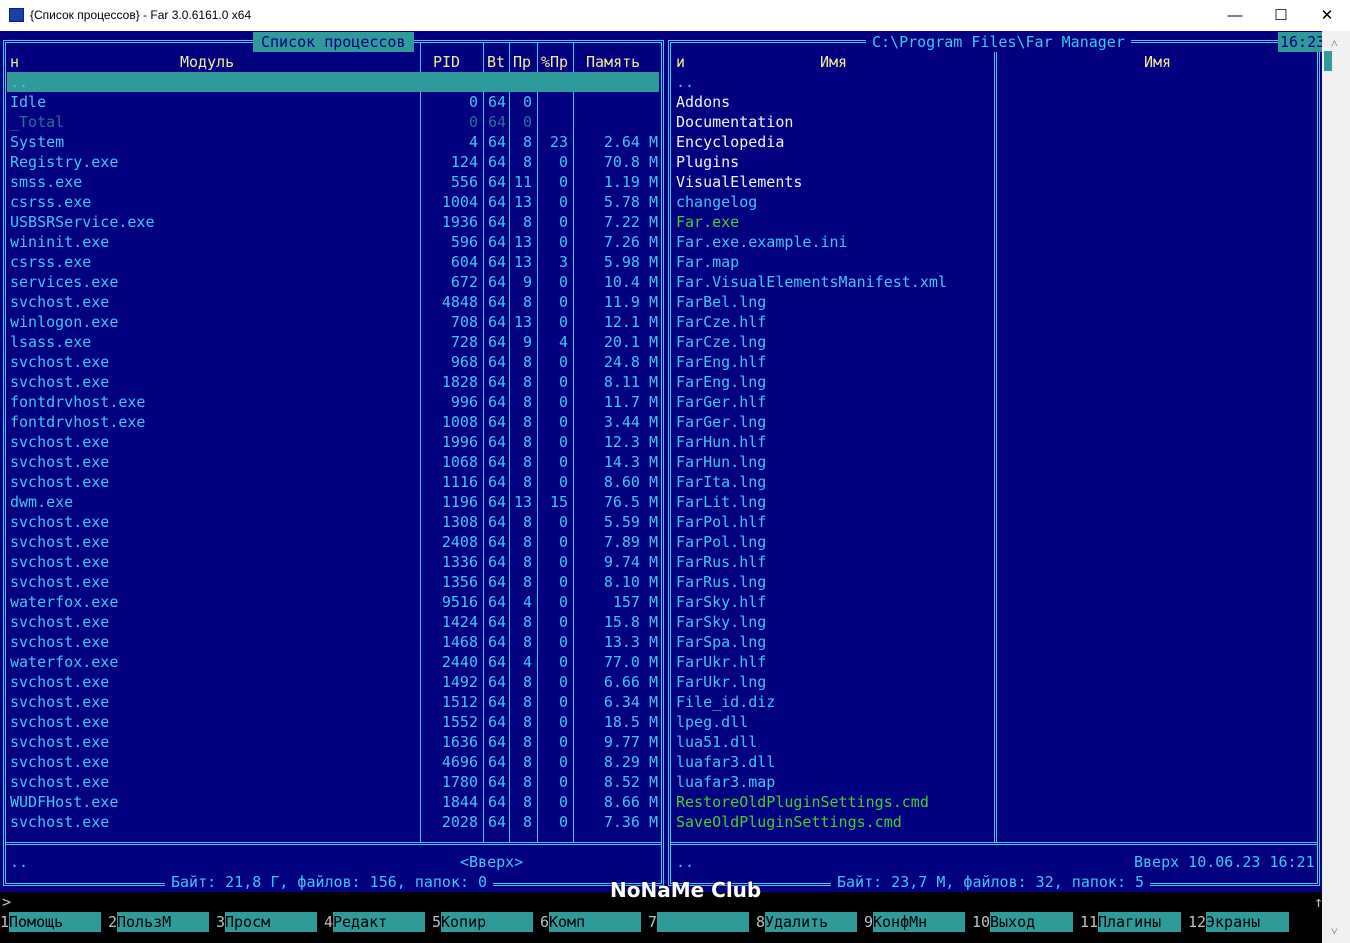 This screenshot has width=1350, height=943. What do you see at coordinates (721, 362) in the screenshot?
I see `file-item: FarEng.hlf` at bounding box center [721, 362].